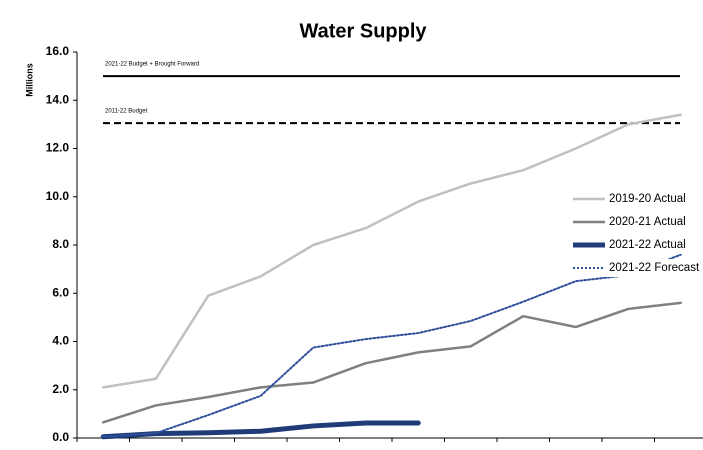 The width and height of the screenshot is (703, 450). What do you see at coordinates (58, 99) in the screenshot?
I see `y-tick-label: 14.0` at bounding box center [58, 99].